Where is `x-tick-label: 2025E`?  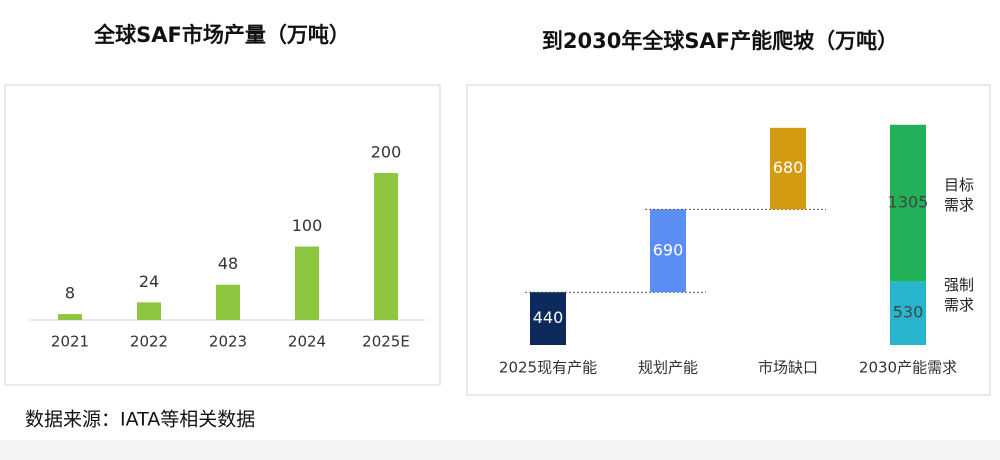 x-tick-label: 2025E is located at coordinates (386, 342).